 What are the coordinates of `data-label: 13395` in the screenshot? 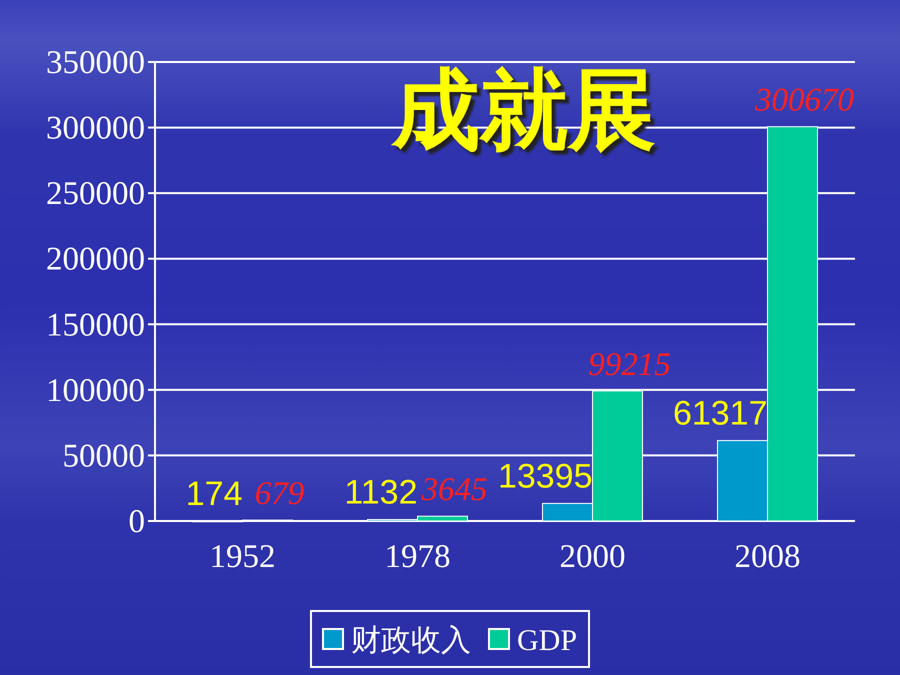 It's located at (545, 476).